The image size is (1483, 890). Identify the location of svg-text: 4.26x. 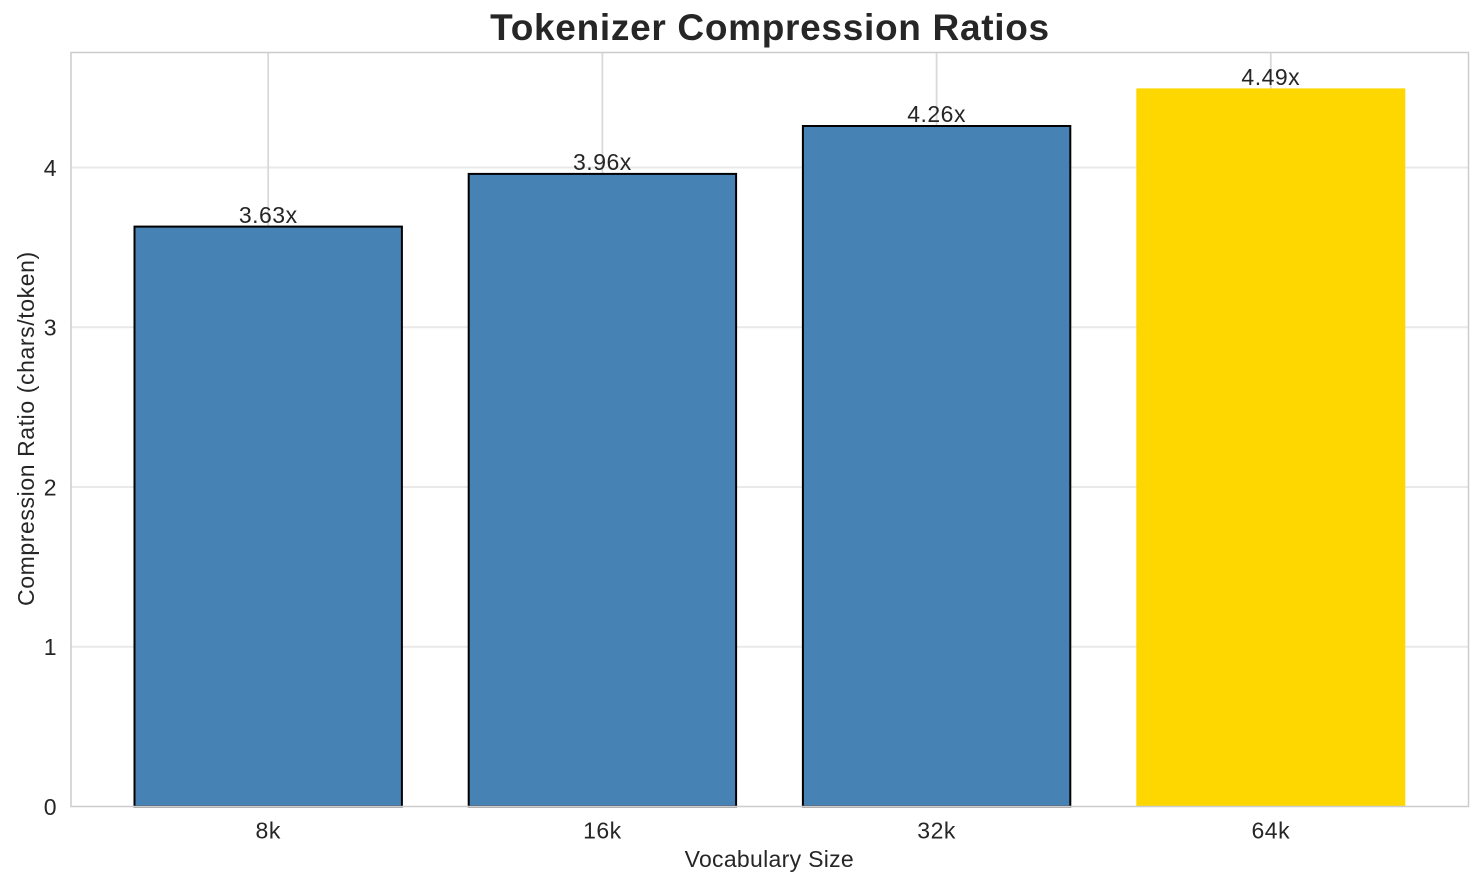
(936, 114).